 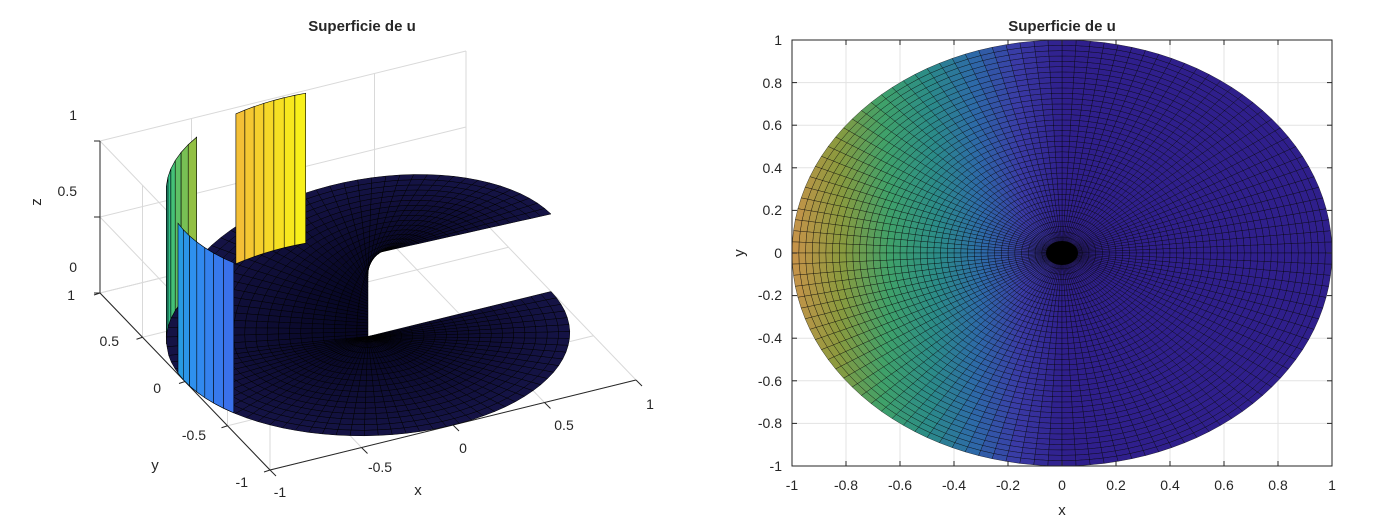 What do you see at coordinates (380, 467) in the screenshot?
I see `x-tick-label: -0.5` at bounding box center [380, 467].